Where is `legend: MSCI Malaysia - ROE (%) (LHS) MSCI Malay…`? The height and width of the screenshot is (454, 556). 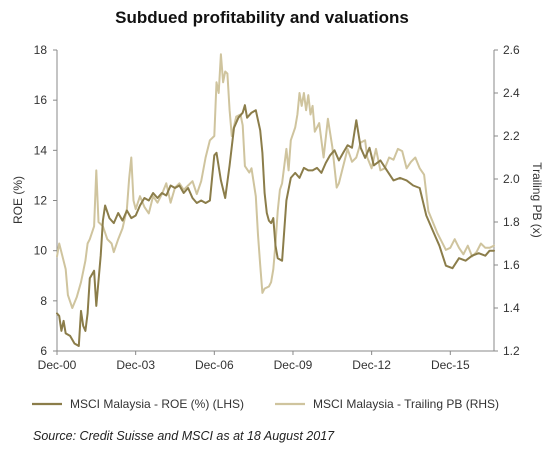 legend: MSCI Malaysia - ROE (%) (LHS) MSCI Malay… is located at coordinates (265, 404).